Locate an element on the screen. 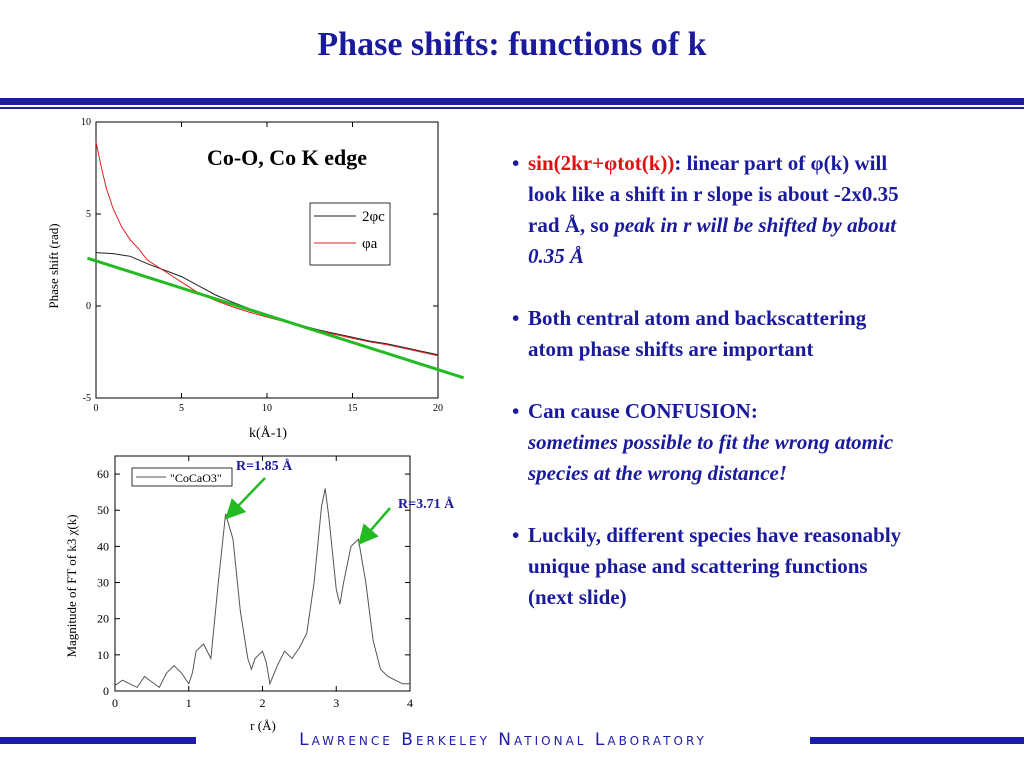 The width and height of the screenshot is (1024, 768). x-tick-label: 10 is located at coordinates (267, 408).